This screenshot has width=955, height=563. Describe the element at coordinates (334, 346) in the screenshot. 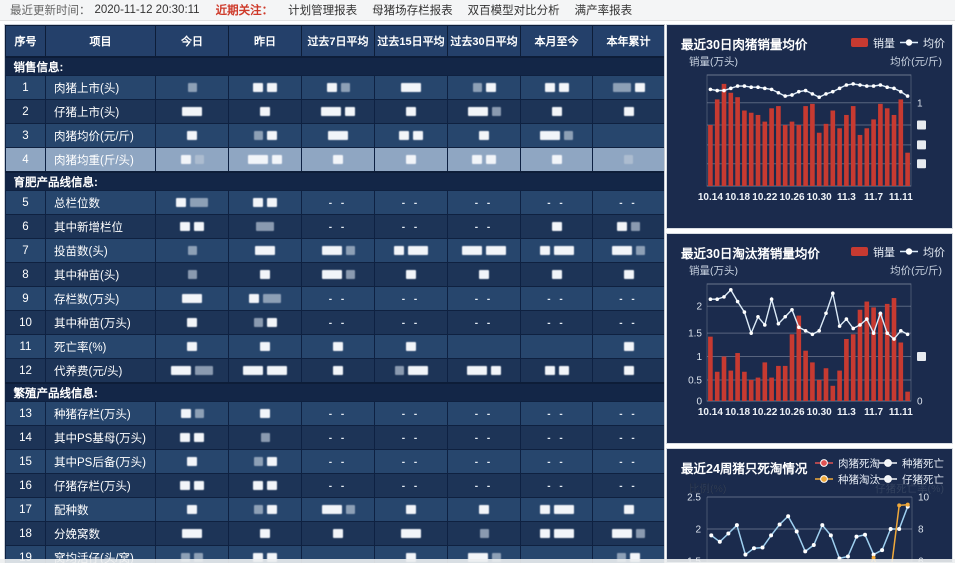

I see `table-row: 11 死亡率(%)` at that location.